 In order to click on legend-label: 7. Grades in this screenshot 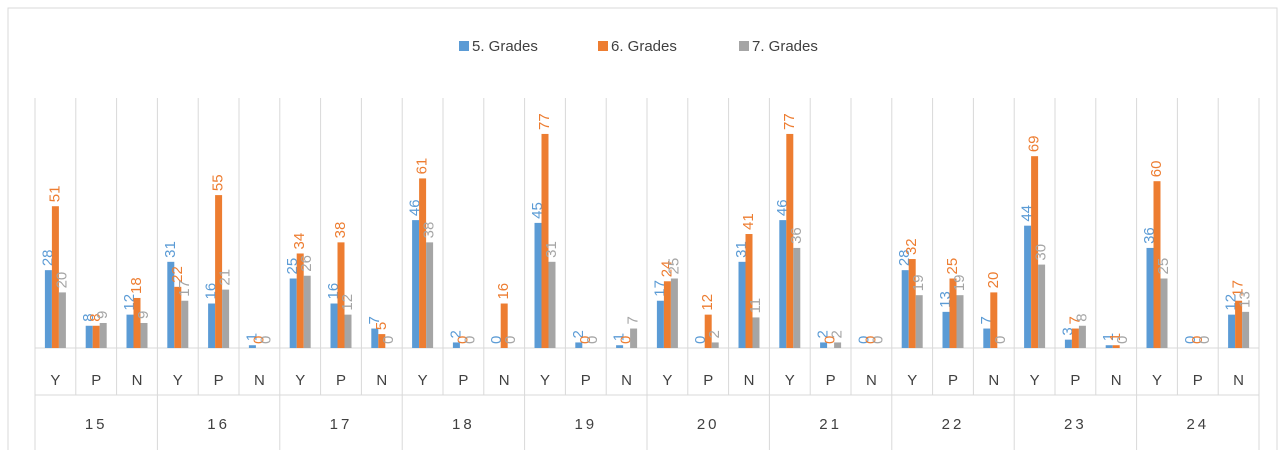, I will do `click(785, 46)`.